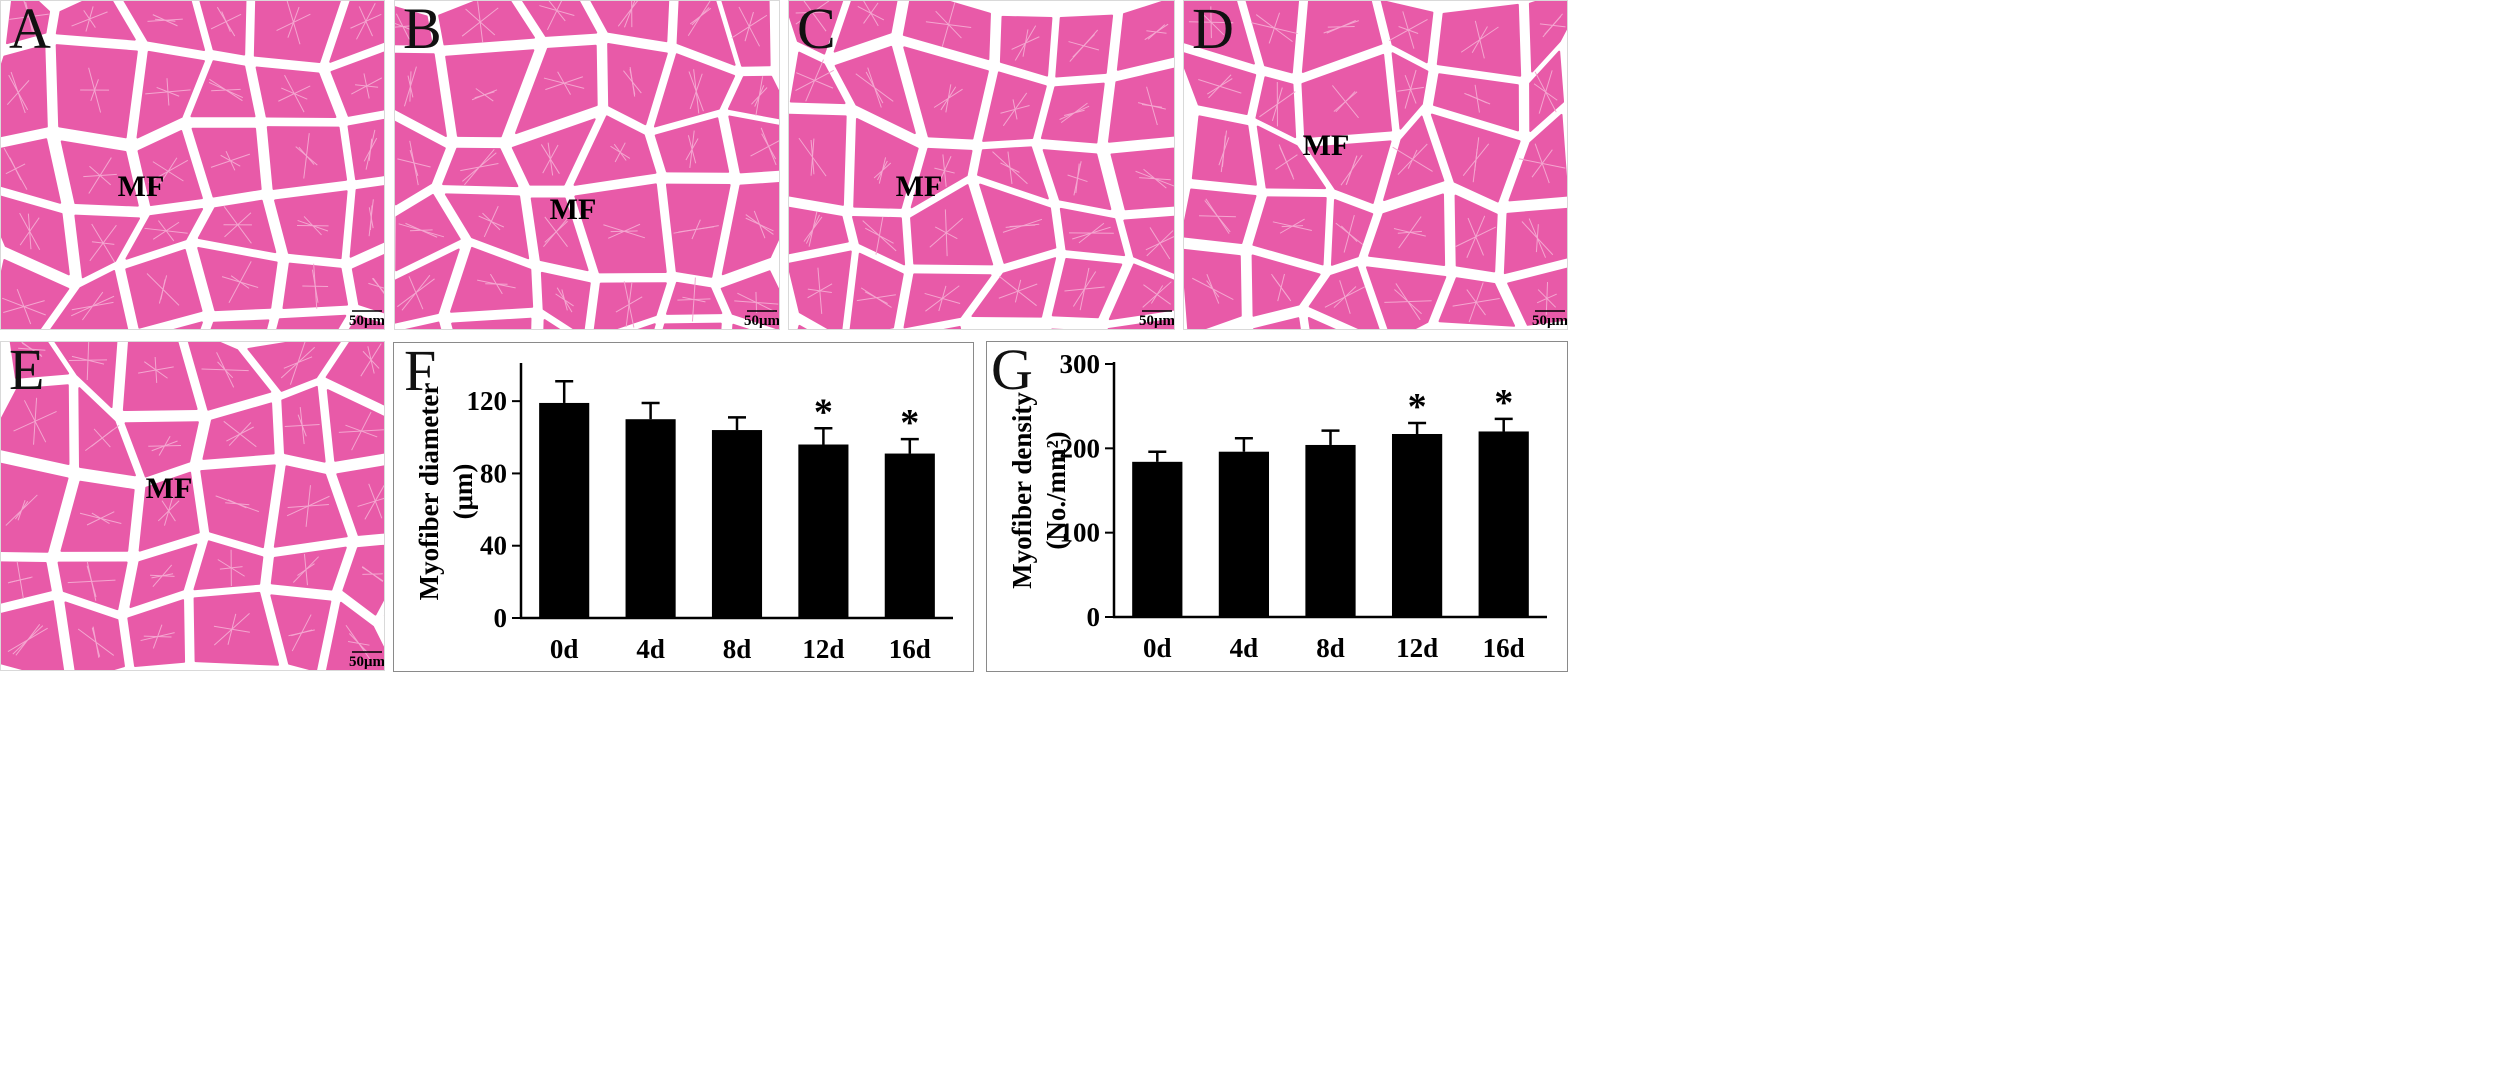 The height and width of the screenshot is (1075, 2500). Describe the element at coordinates (1080, 364) in the screenshot. I see `y-tick-label: 300` at that location.